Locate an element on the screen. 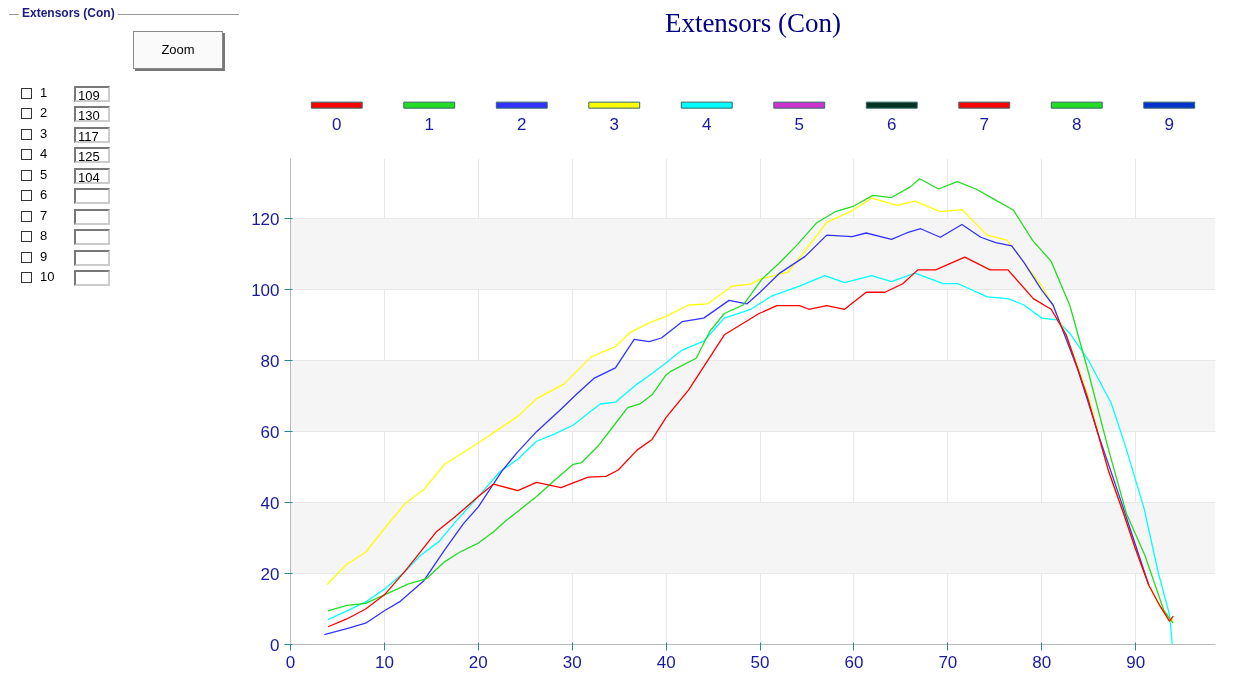 The height and width of the screenshot is (692, 1251). text: 2 is located at coordinates (44, 112).